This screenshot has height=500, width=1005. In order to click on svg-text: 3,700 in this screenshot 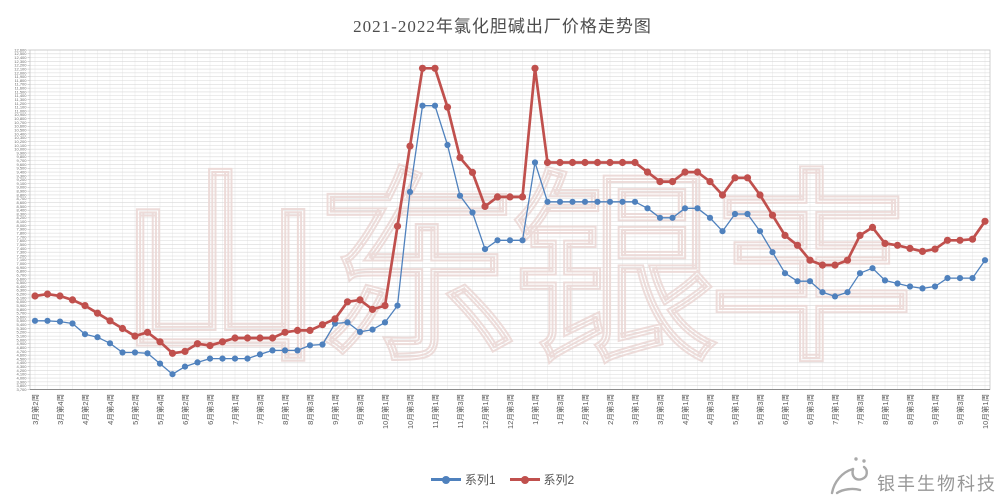, I will do `click(21, 389)`.